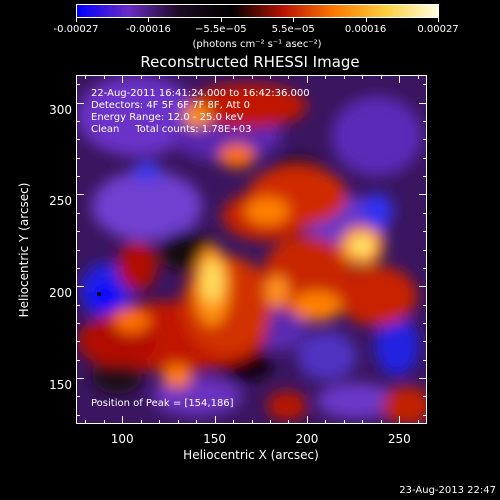 Image resolution: width=500 pixels, height=500 pixels. I want to click on y-tick-label-text: 250, so click(60, 201).